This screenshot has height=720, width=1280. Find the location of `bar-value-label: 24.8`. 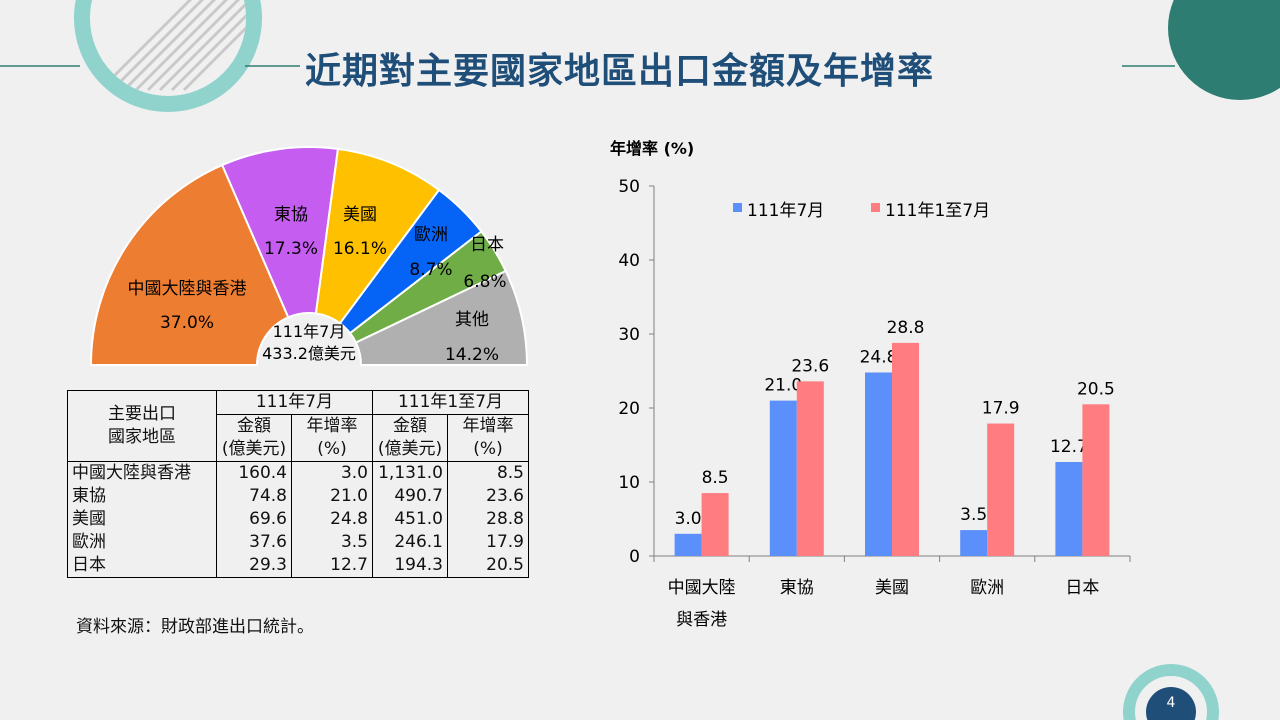

bar-value-label: 24.8 is located at coordinates (879, 357).